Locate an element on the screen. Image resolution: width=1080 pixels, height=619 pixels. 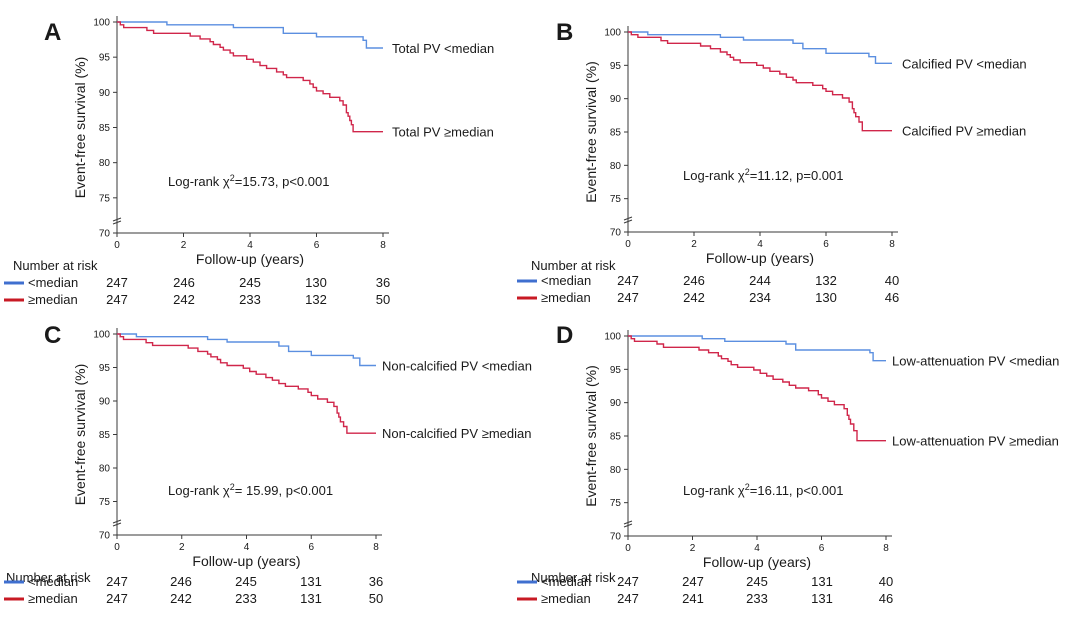
risk-count: 233 is located at coordinates (246, 598).